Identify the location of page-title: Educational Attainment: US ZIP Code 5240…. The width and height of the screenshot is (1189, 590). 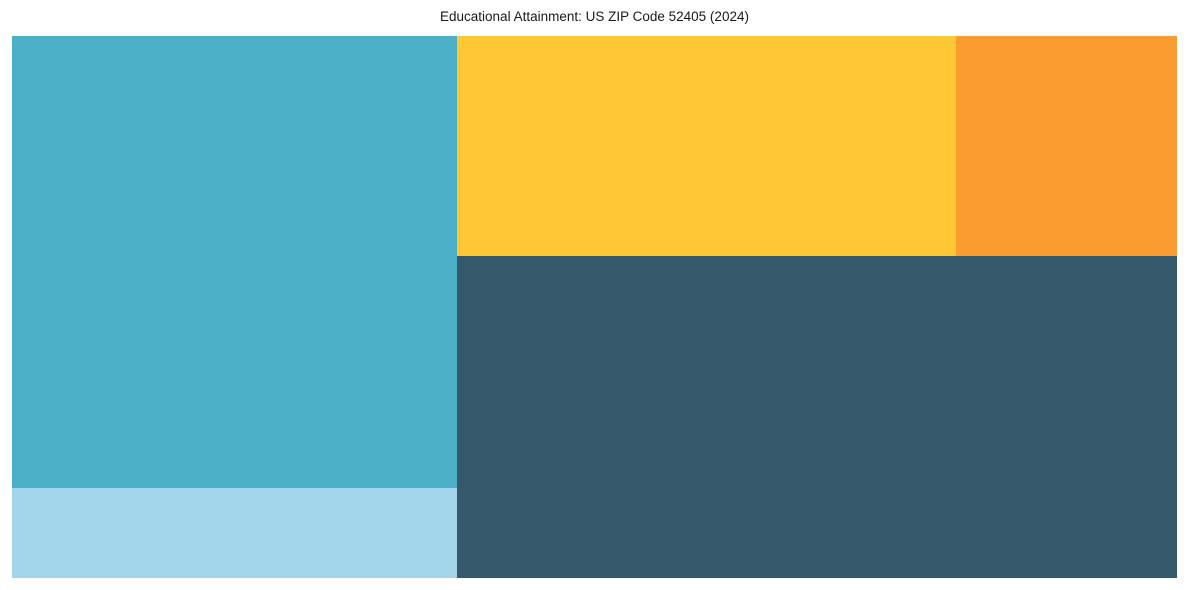
(594, 16).